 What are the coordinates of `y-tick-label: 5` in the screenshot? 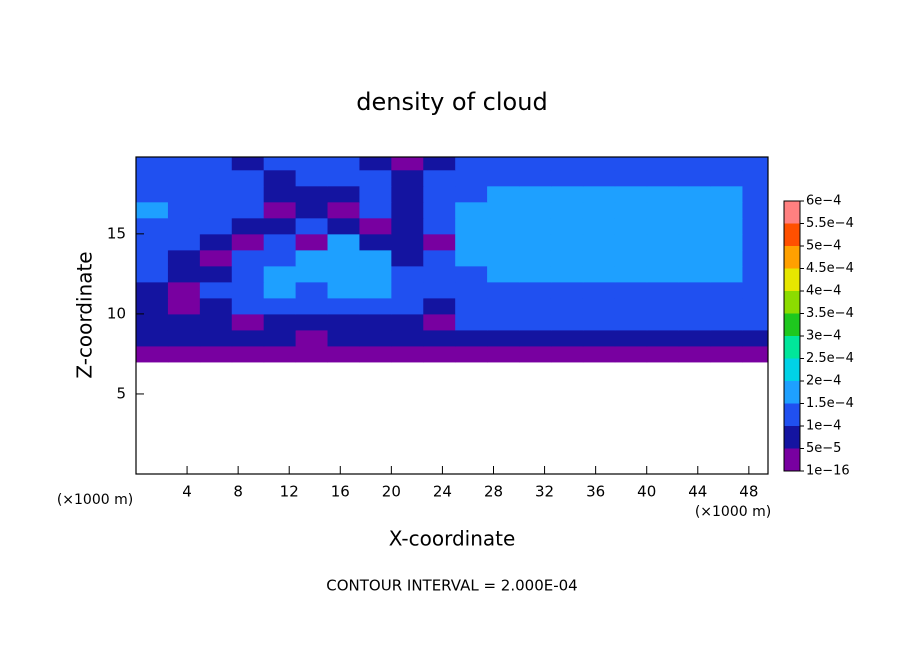 It's located at (121, 393).